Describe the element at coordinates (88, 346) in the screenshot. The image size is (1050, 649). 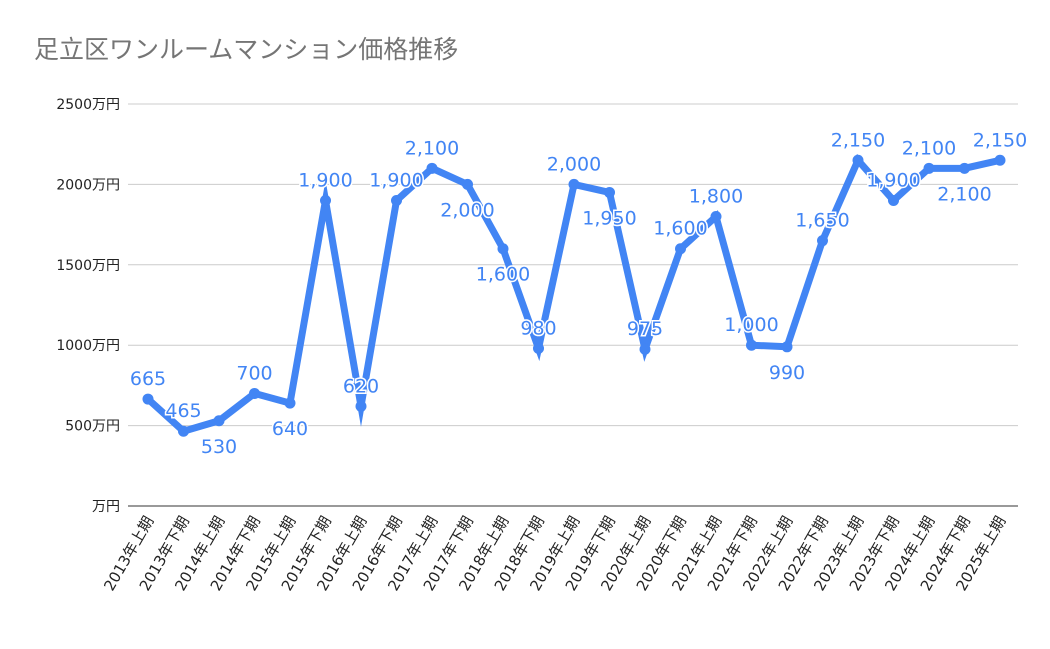
I see `y-tick-label: 1000万円` at that location.